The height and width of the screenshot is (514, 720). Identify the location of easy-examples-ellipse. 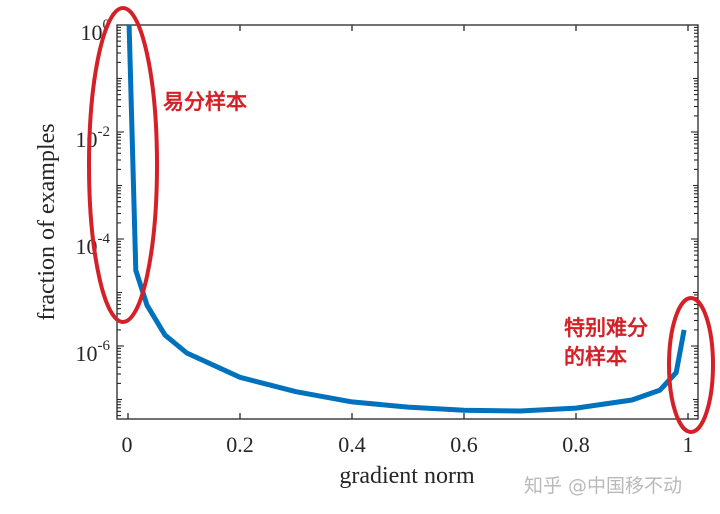
(123, 165).